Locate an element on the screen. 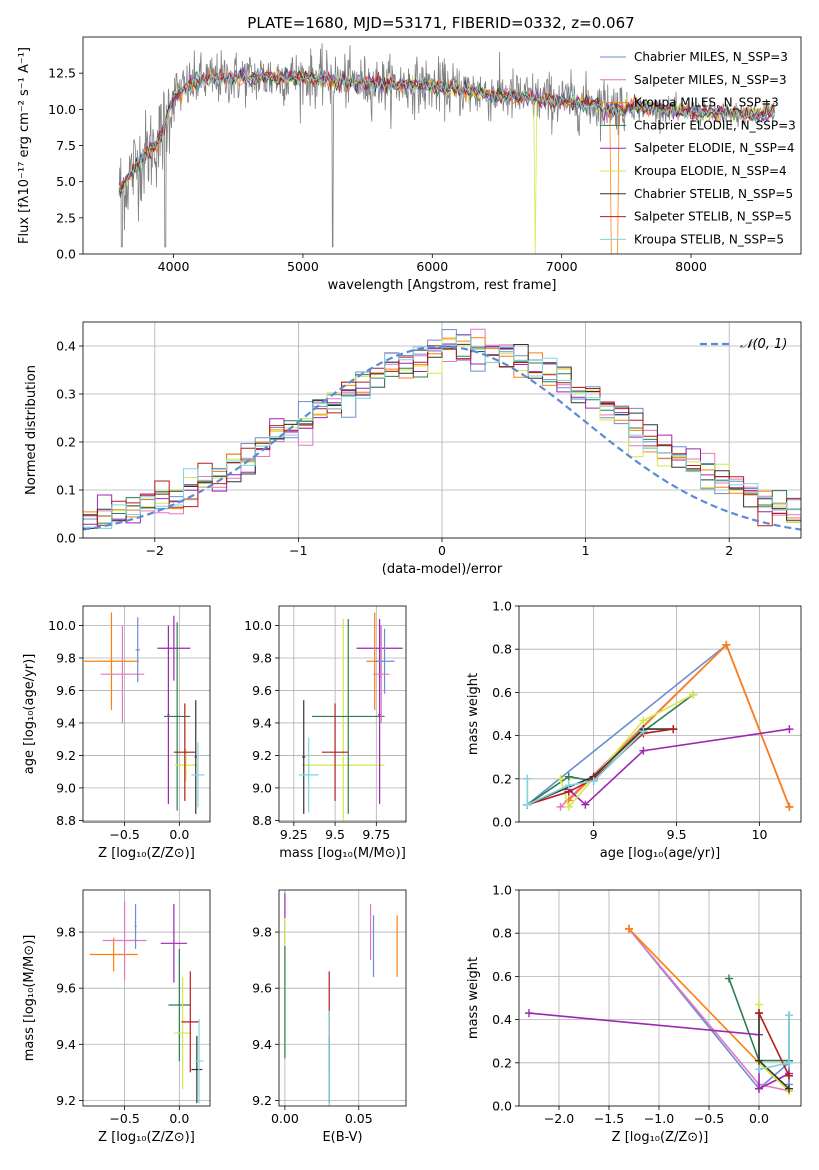  mass_vs_ebv-frame is located at coordinates (342, 998).